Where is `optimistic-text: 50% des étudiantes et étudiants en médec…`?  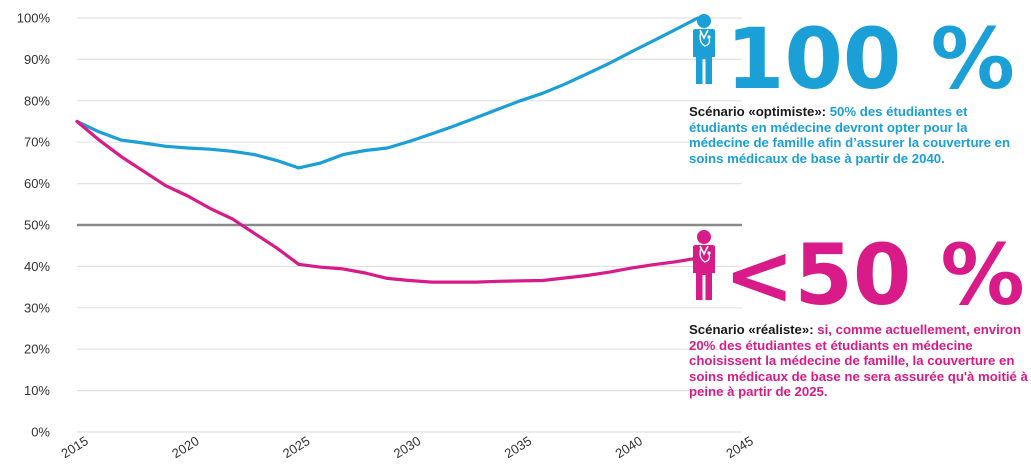 optimistic-text: 50% des étudiantes et étudiants en médec… is located at coordinates (850, 135).